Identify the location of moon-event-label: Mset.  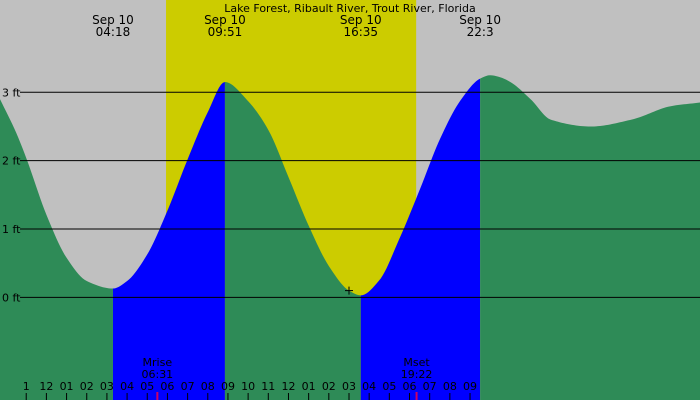
(416, 362).